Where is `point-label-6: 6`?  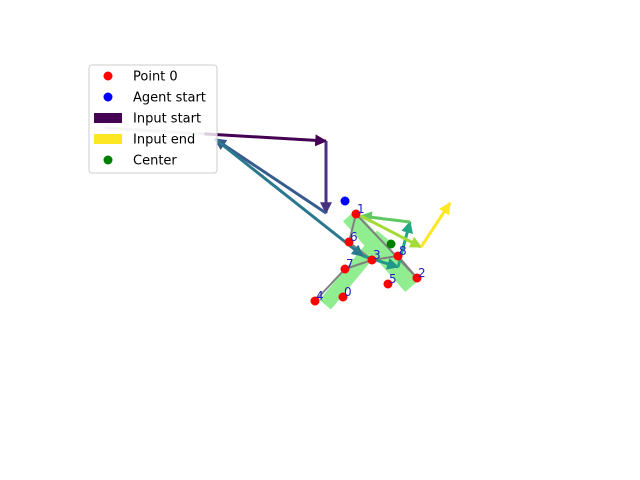
point-label-6: 6 is located at coordinates (354, 237).